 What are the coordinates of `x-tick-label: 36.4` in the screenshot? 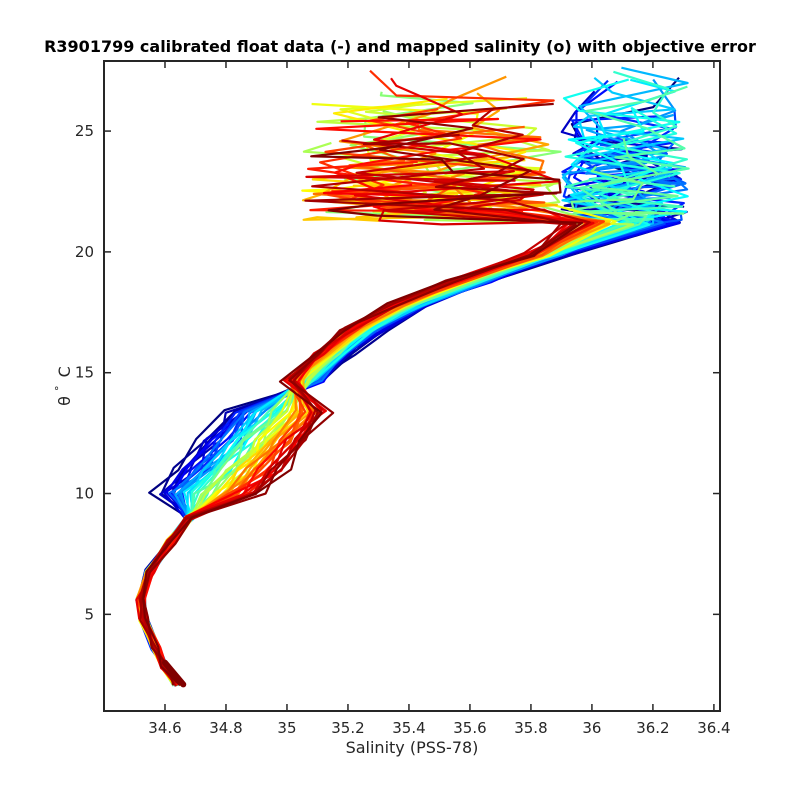 It's located at (713, 728).